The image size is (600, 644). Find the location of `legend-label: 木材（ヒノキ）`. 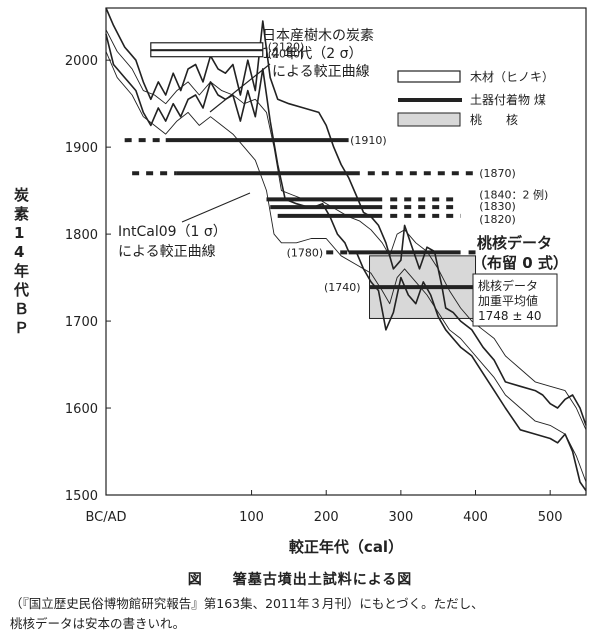

legend-label: 木材（ヒノキ） is located at coordinates (512, 77).